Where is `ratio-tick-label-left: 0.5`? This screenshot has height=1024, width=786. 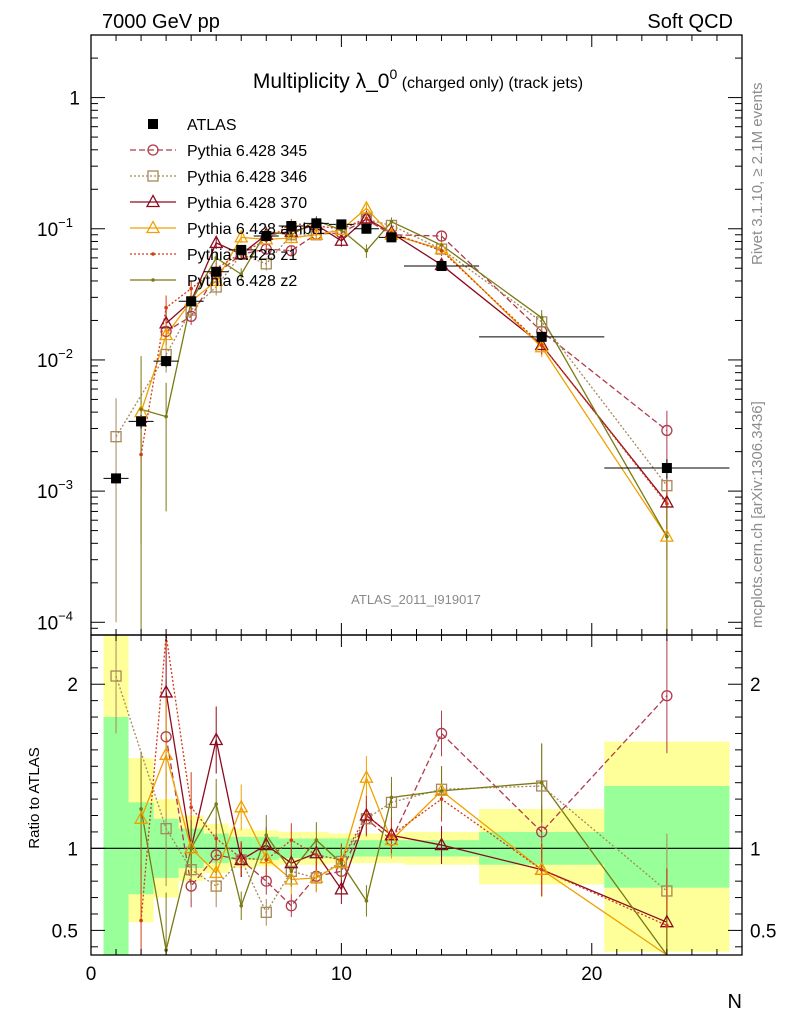 ratio-tick-label-left: 0.5 is located at coordinates (65, 931).